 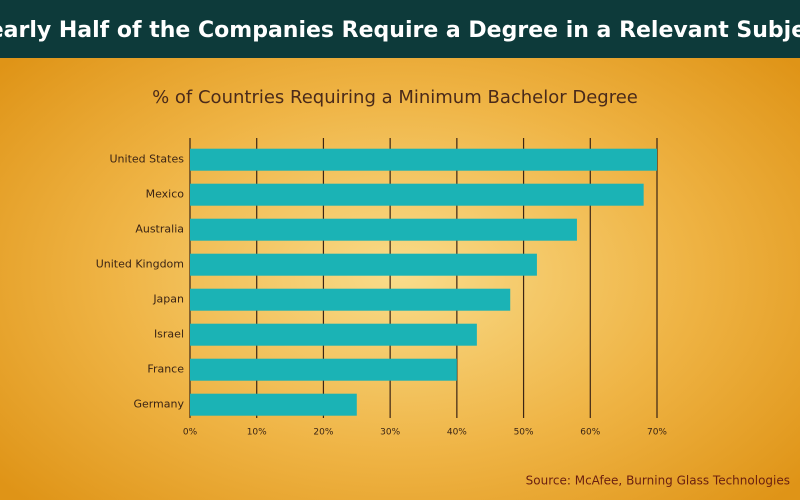 I want to click on y-tick-label: United States, so click(x=147, y=159).